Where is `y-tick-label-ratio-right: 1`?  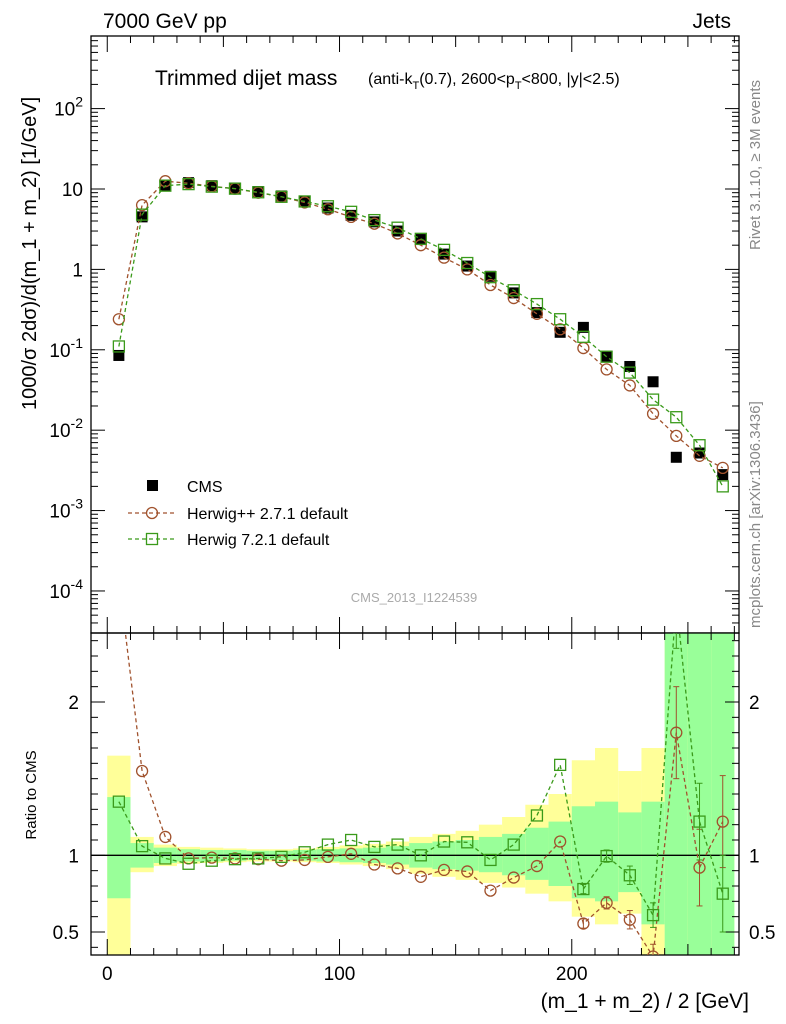 y-tick-label-ratio-right: 1 is located at coordinates (754, 856).